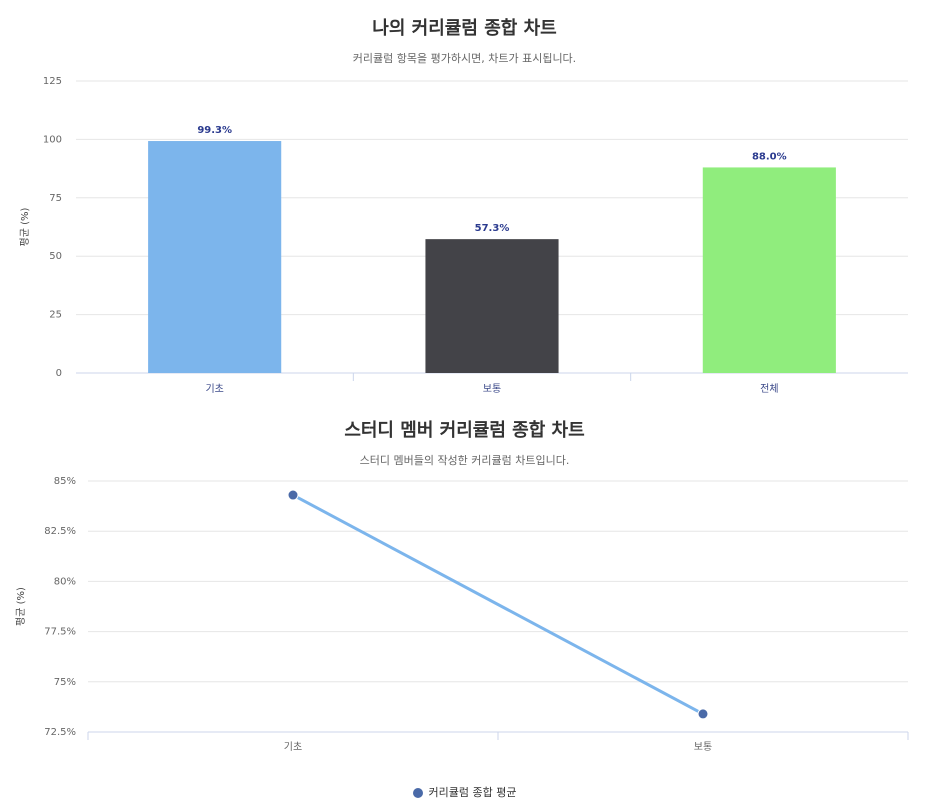 The width and height of the screenshot is (929, 806). Describe the element at coordinates (464, 58) in the screenshot. I see `chart-subtitle: 커리큘럼 항목을 평가하시면, 차트가 표시됩니다.` at that location.